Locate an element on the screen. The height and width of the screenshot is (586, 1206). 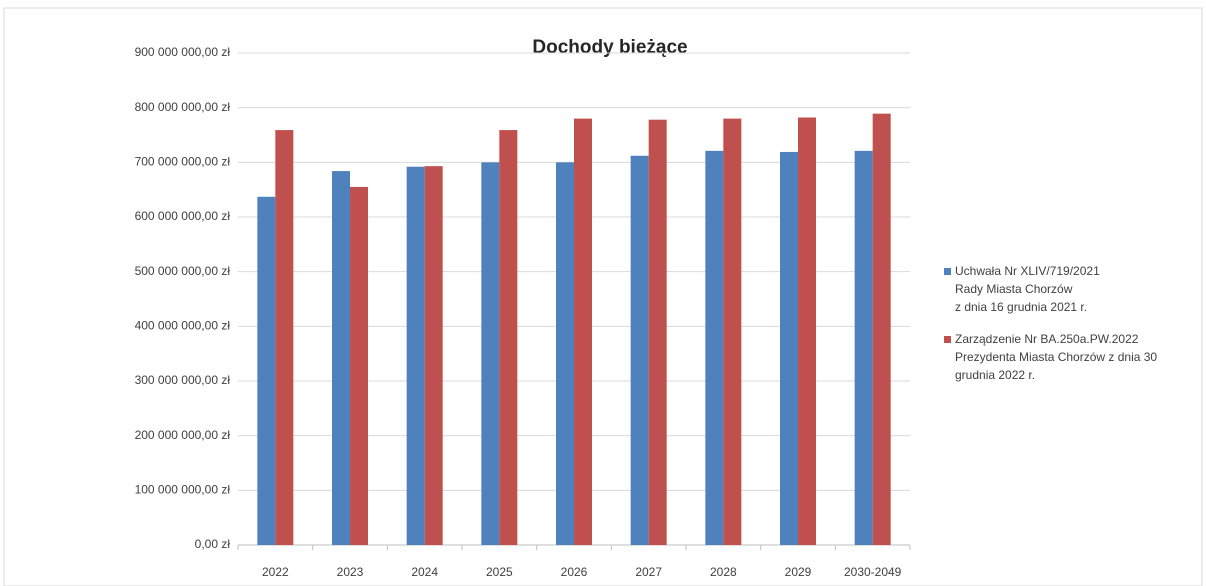
x-tick-label: 2024 is located at coordinates (424, 572).